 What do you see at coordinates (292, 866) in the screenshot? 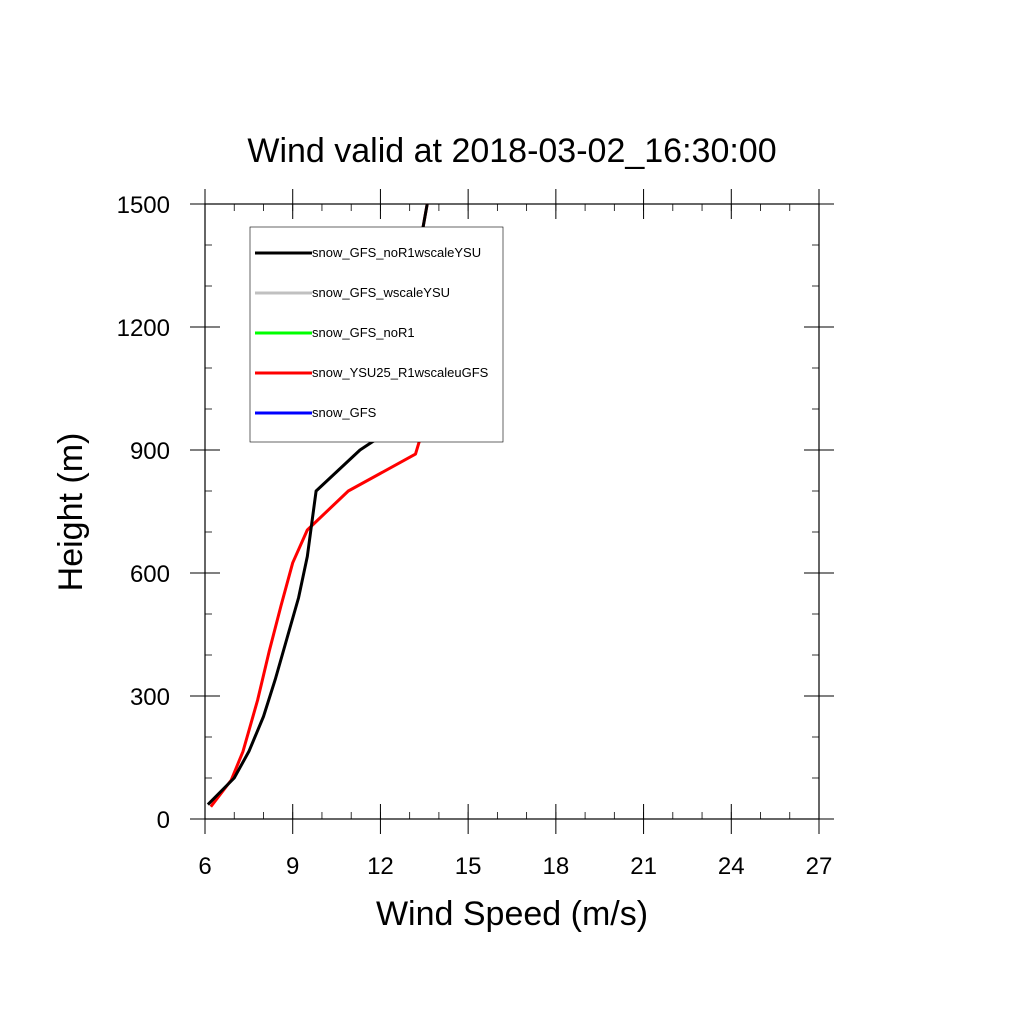
I see `x-tick-label: 9` at bounding box center [292, 866].